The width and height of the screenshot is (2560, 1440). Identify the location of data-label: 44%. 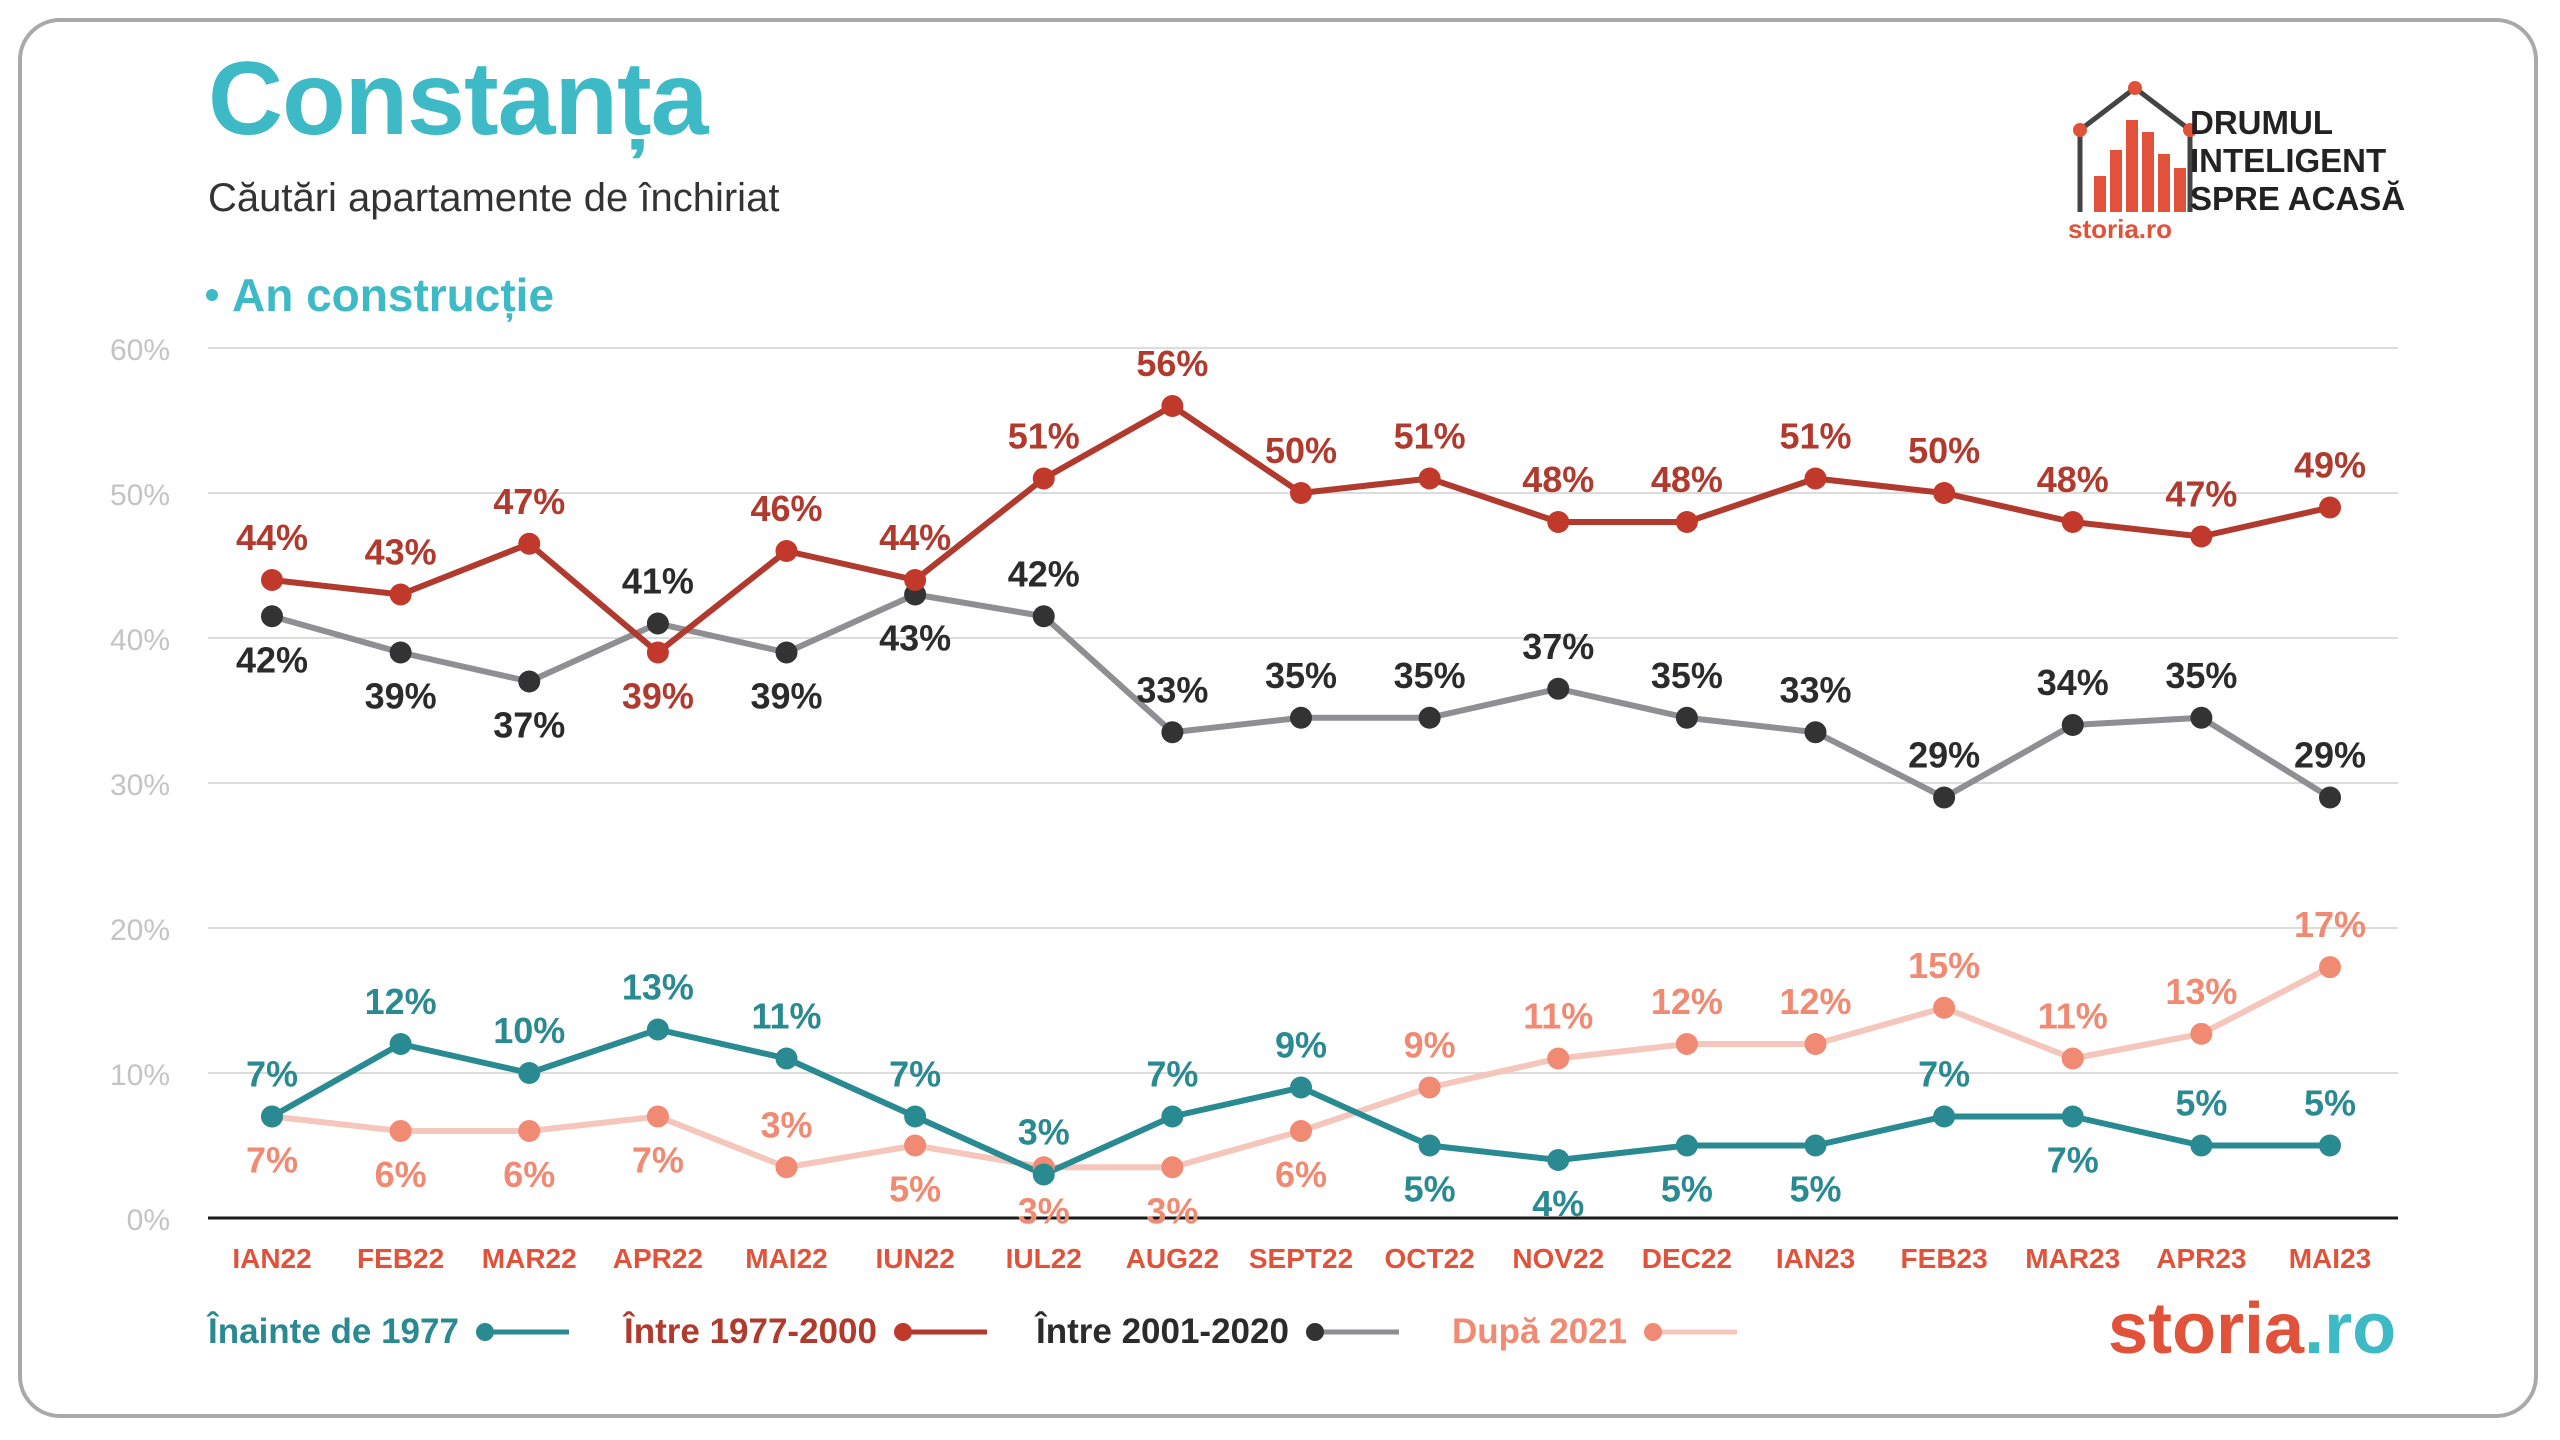
(272, 537).